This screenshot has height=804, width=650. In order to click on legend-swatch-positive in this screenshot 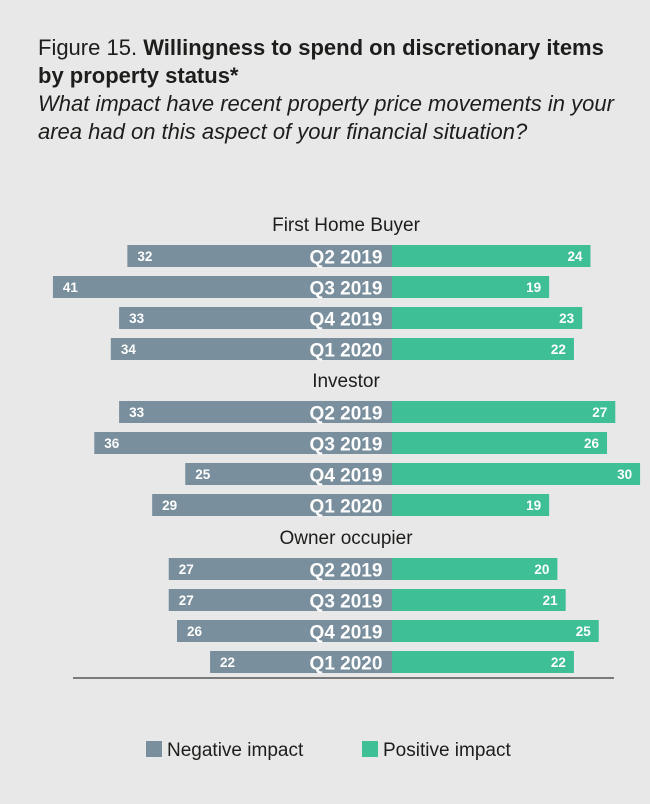, I will do `click(370, 749)`.